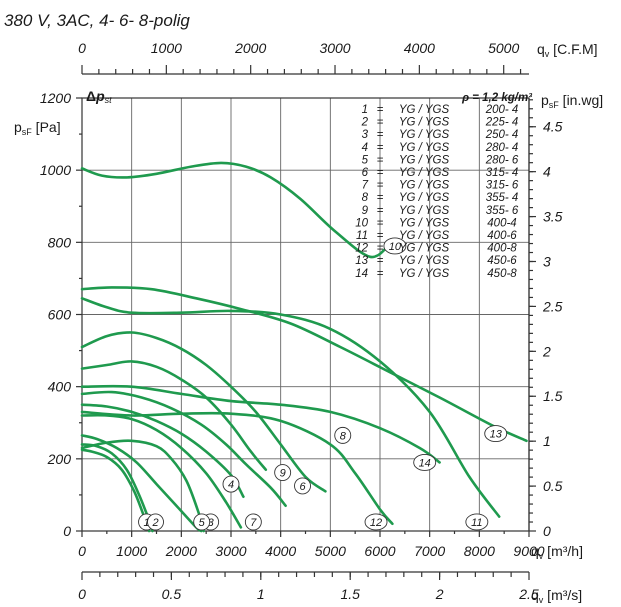  I want to click on y-left-tick-label: 800, so click(60, 242).